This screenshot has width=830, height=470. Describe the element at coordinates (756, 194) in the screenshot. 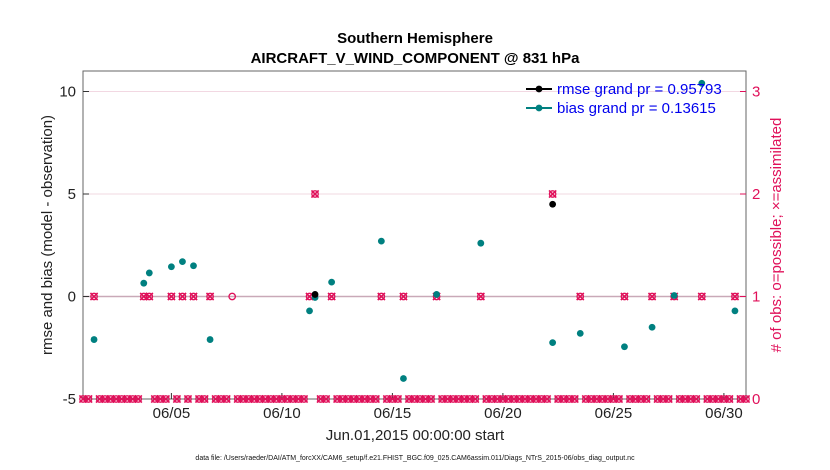

I see `y-right-tick-label: 2` at that location.